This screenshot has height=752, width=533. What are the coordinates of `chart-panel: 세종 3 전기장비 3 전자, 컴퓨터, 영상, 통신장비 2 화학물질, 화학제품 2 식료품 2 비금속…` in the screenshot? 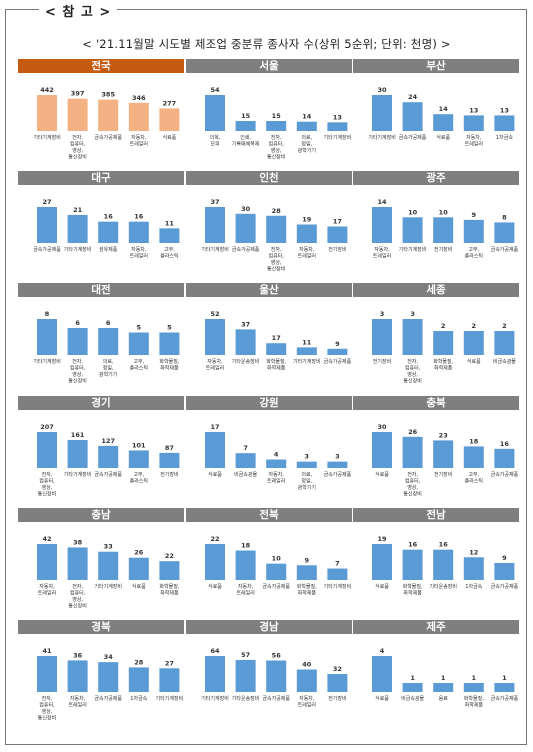 It's located at (436, 339).